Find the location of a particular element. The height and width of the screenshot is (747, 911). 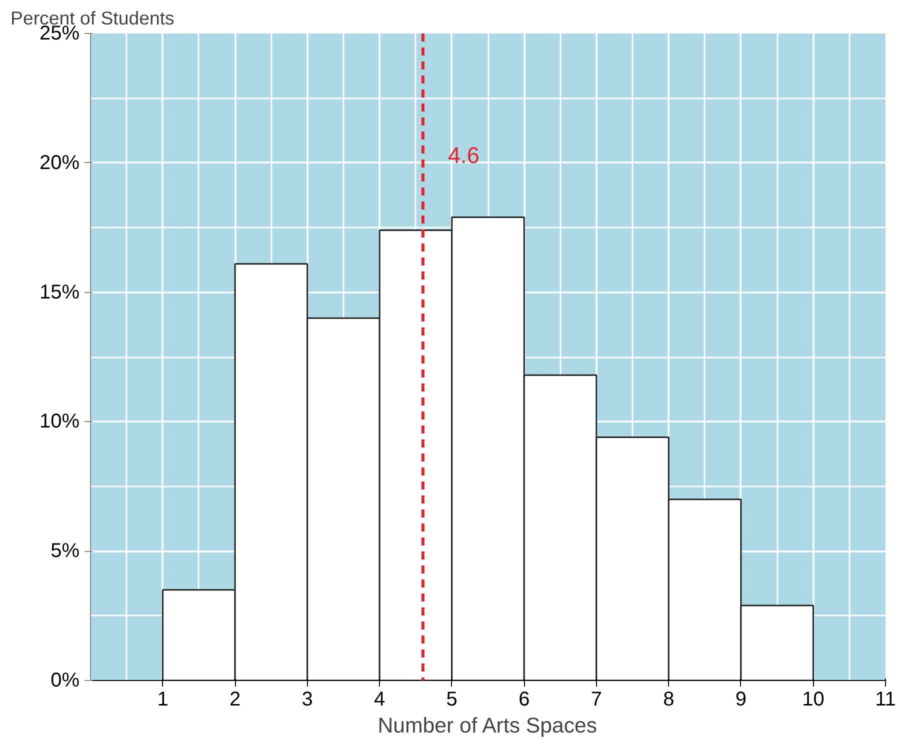

x-tick-label: 5 is located at coordinates (452, 699).